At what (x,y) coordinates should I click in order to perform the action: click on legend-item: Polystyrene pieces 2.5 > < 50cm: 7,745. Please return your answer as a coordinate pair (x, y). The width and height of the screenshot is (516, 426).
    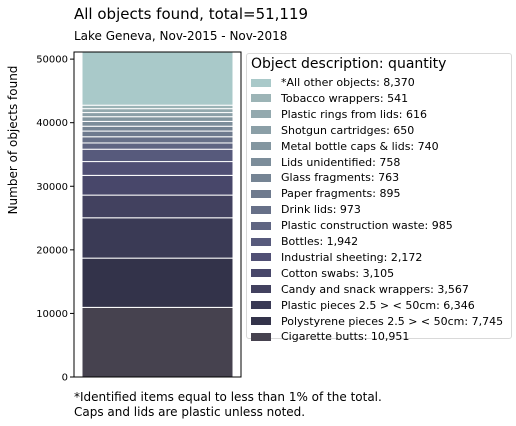
    Looking at the image, I should click on (377, 321).